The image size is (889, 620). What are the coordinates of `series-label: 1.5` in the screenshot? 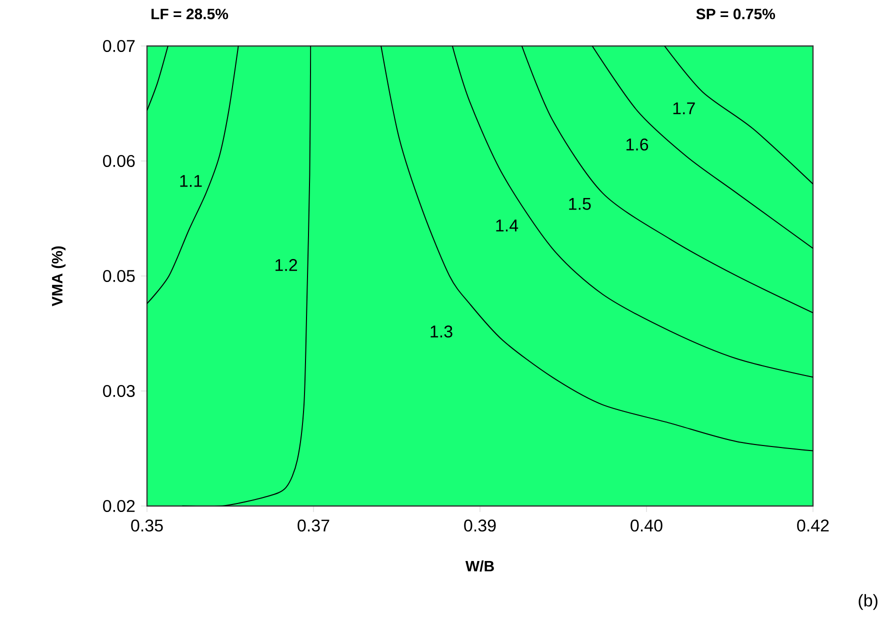 It's located at (580, 204).